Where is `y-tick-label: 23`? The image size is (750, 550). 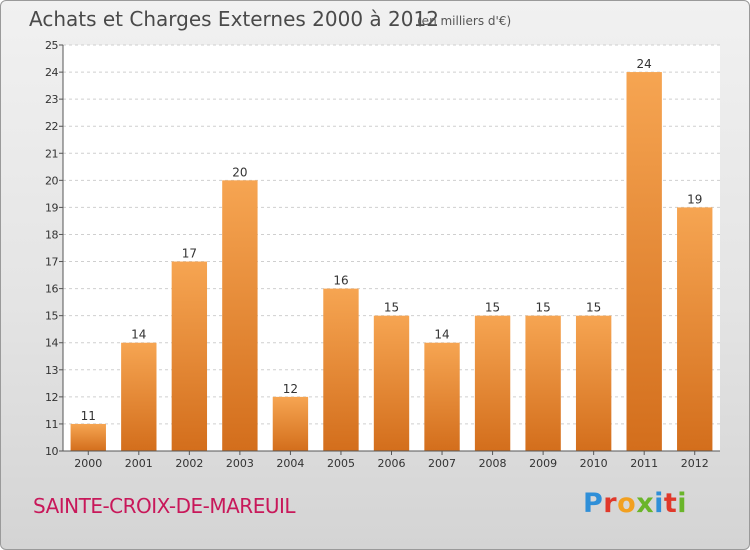 y-tick-label: 23 is located at coordinates (51, 99).